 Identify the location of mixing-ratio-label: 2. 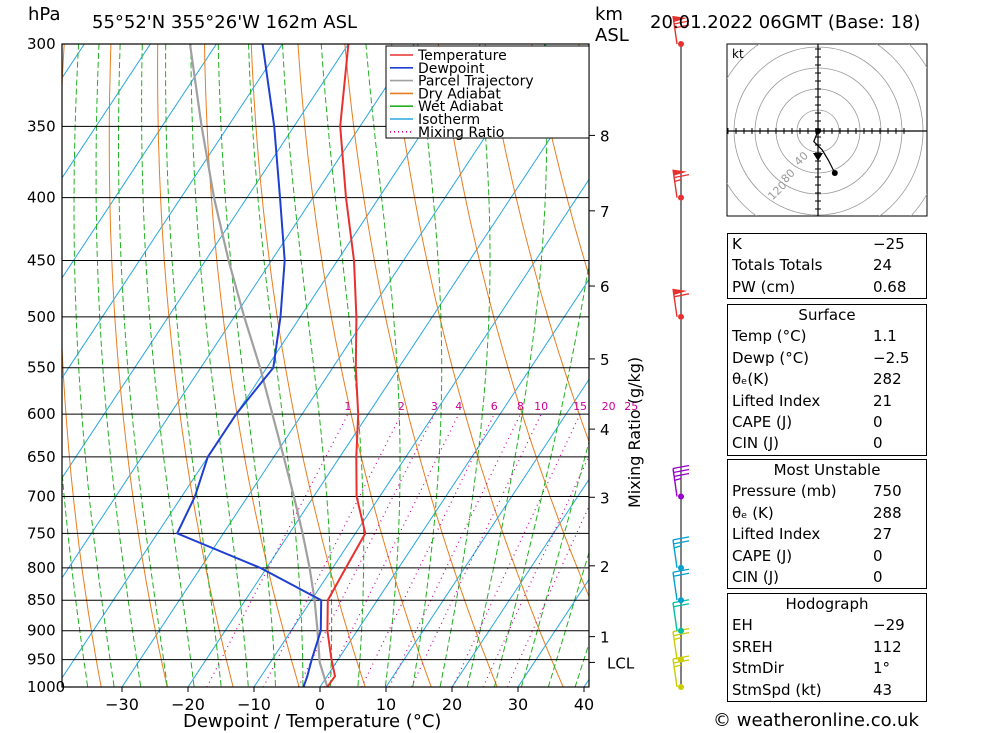
(401, 406).